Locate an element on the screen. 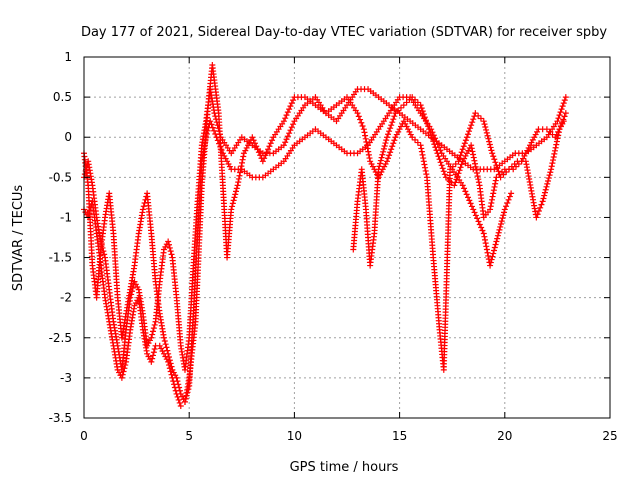  x-tick-label: 25 is located at coordinates (609, 436).